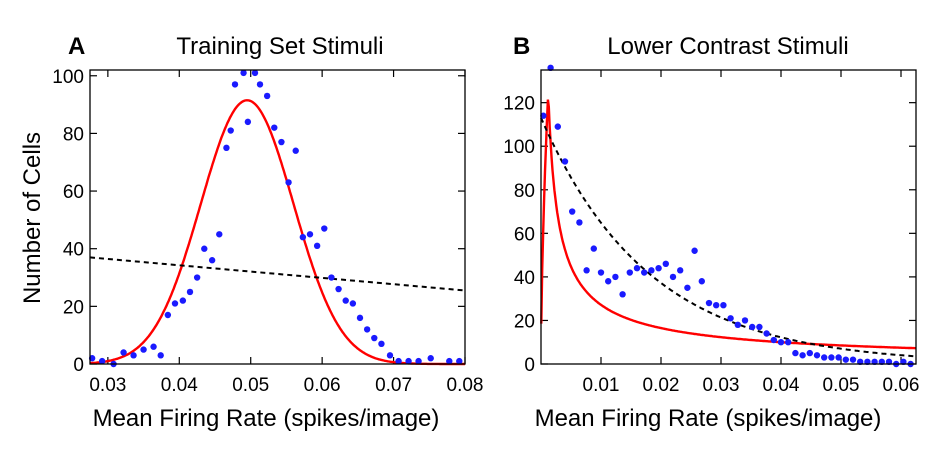 This screenshot has height=463, width=942. I want to click on fit-curve-dashed, so click(277, 274).